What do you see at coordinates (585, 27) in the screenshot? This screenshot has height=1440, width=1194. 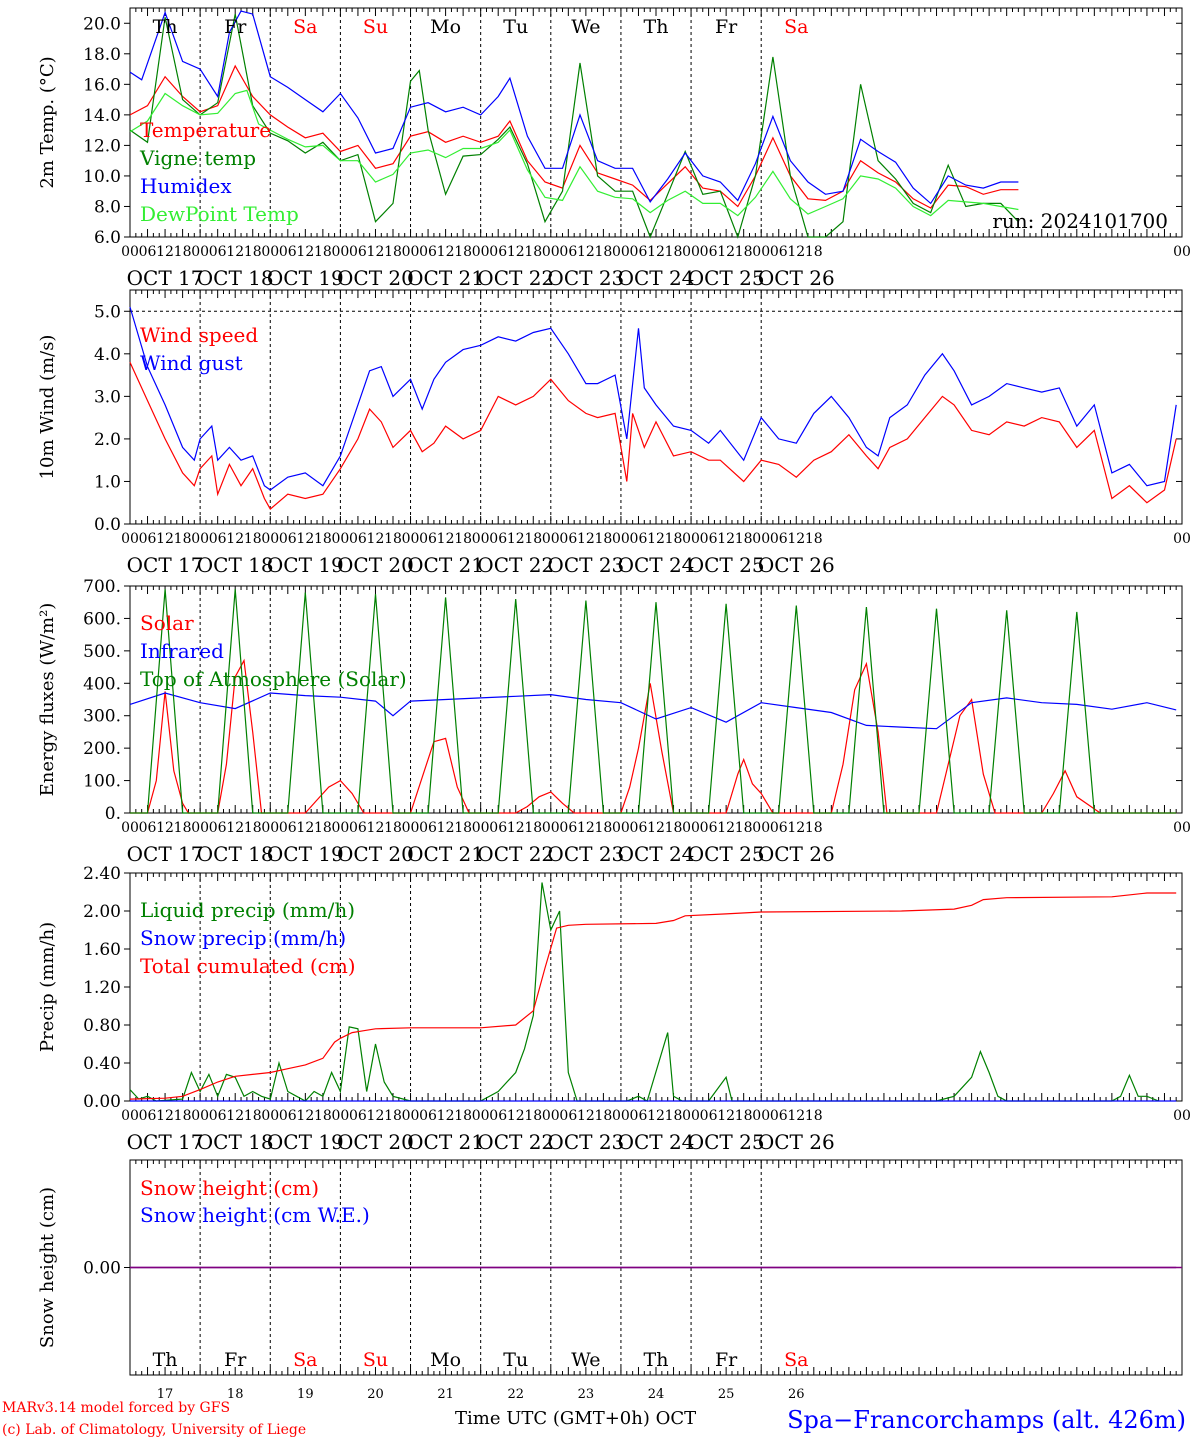 I see `weekday-label: We` at bounding box center [585, 27].